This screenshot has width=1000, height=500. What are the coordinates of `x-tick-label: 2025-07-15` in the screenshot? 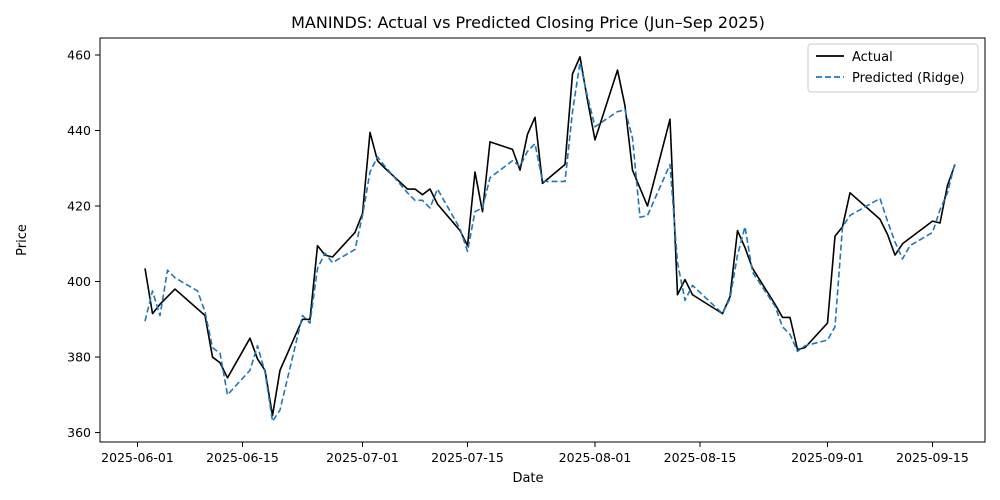 It's located at (467, 457).